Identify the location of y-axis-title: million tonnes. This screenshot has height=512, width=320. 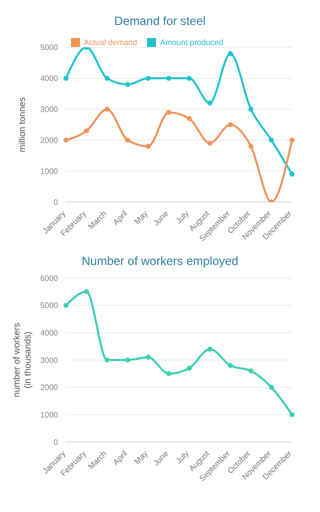
(22, 124).